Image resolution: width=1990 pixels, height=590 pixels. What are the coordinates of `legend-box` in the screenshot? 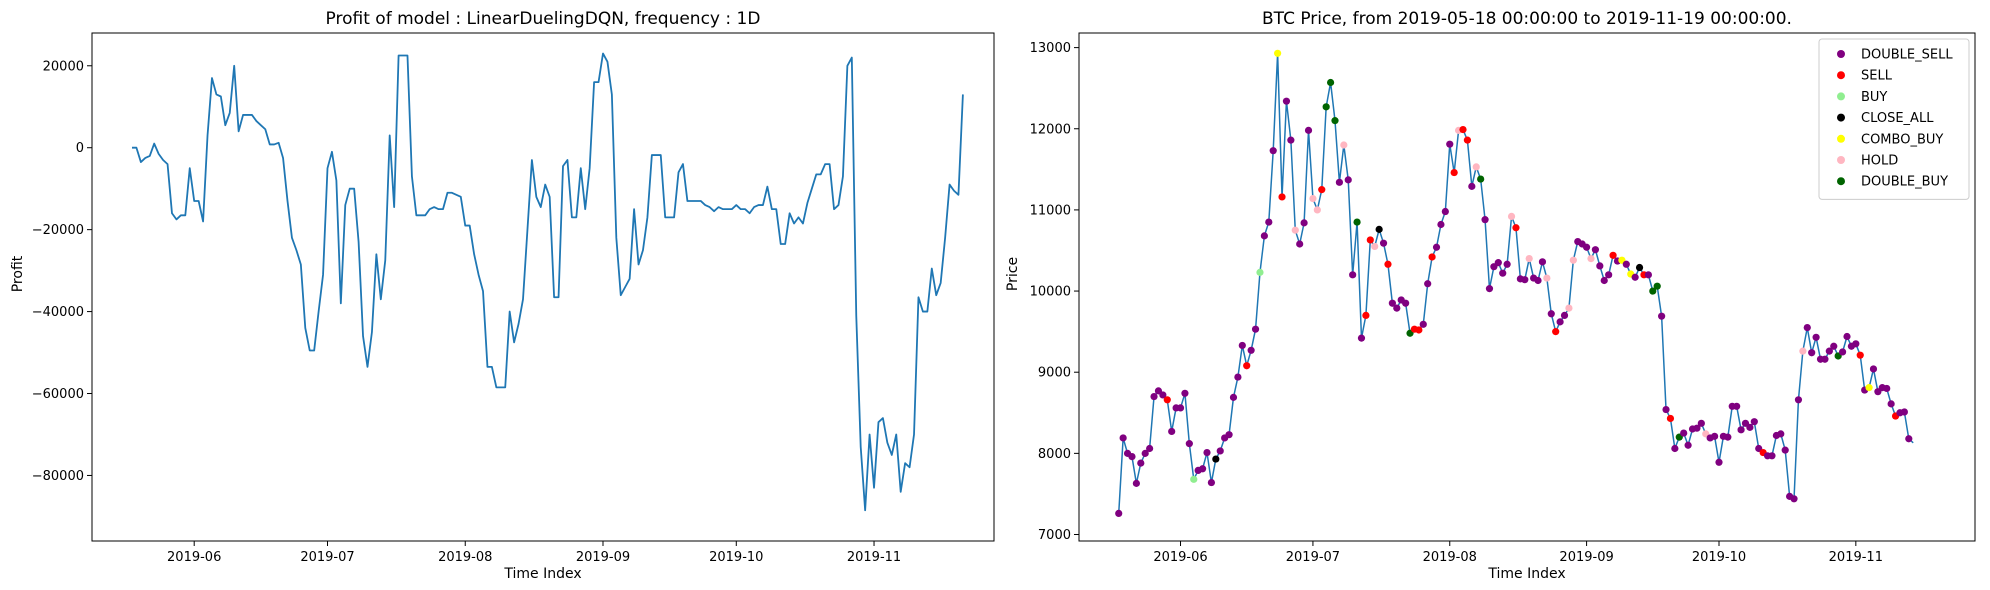 It's located at (1894, 119).